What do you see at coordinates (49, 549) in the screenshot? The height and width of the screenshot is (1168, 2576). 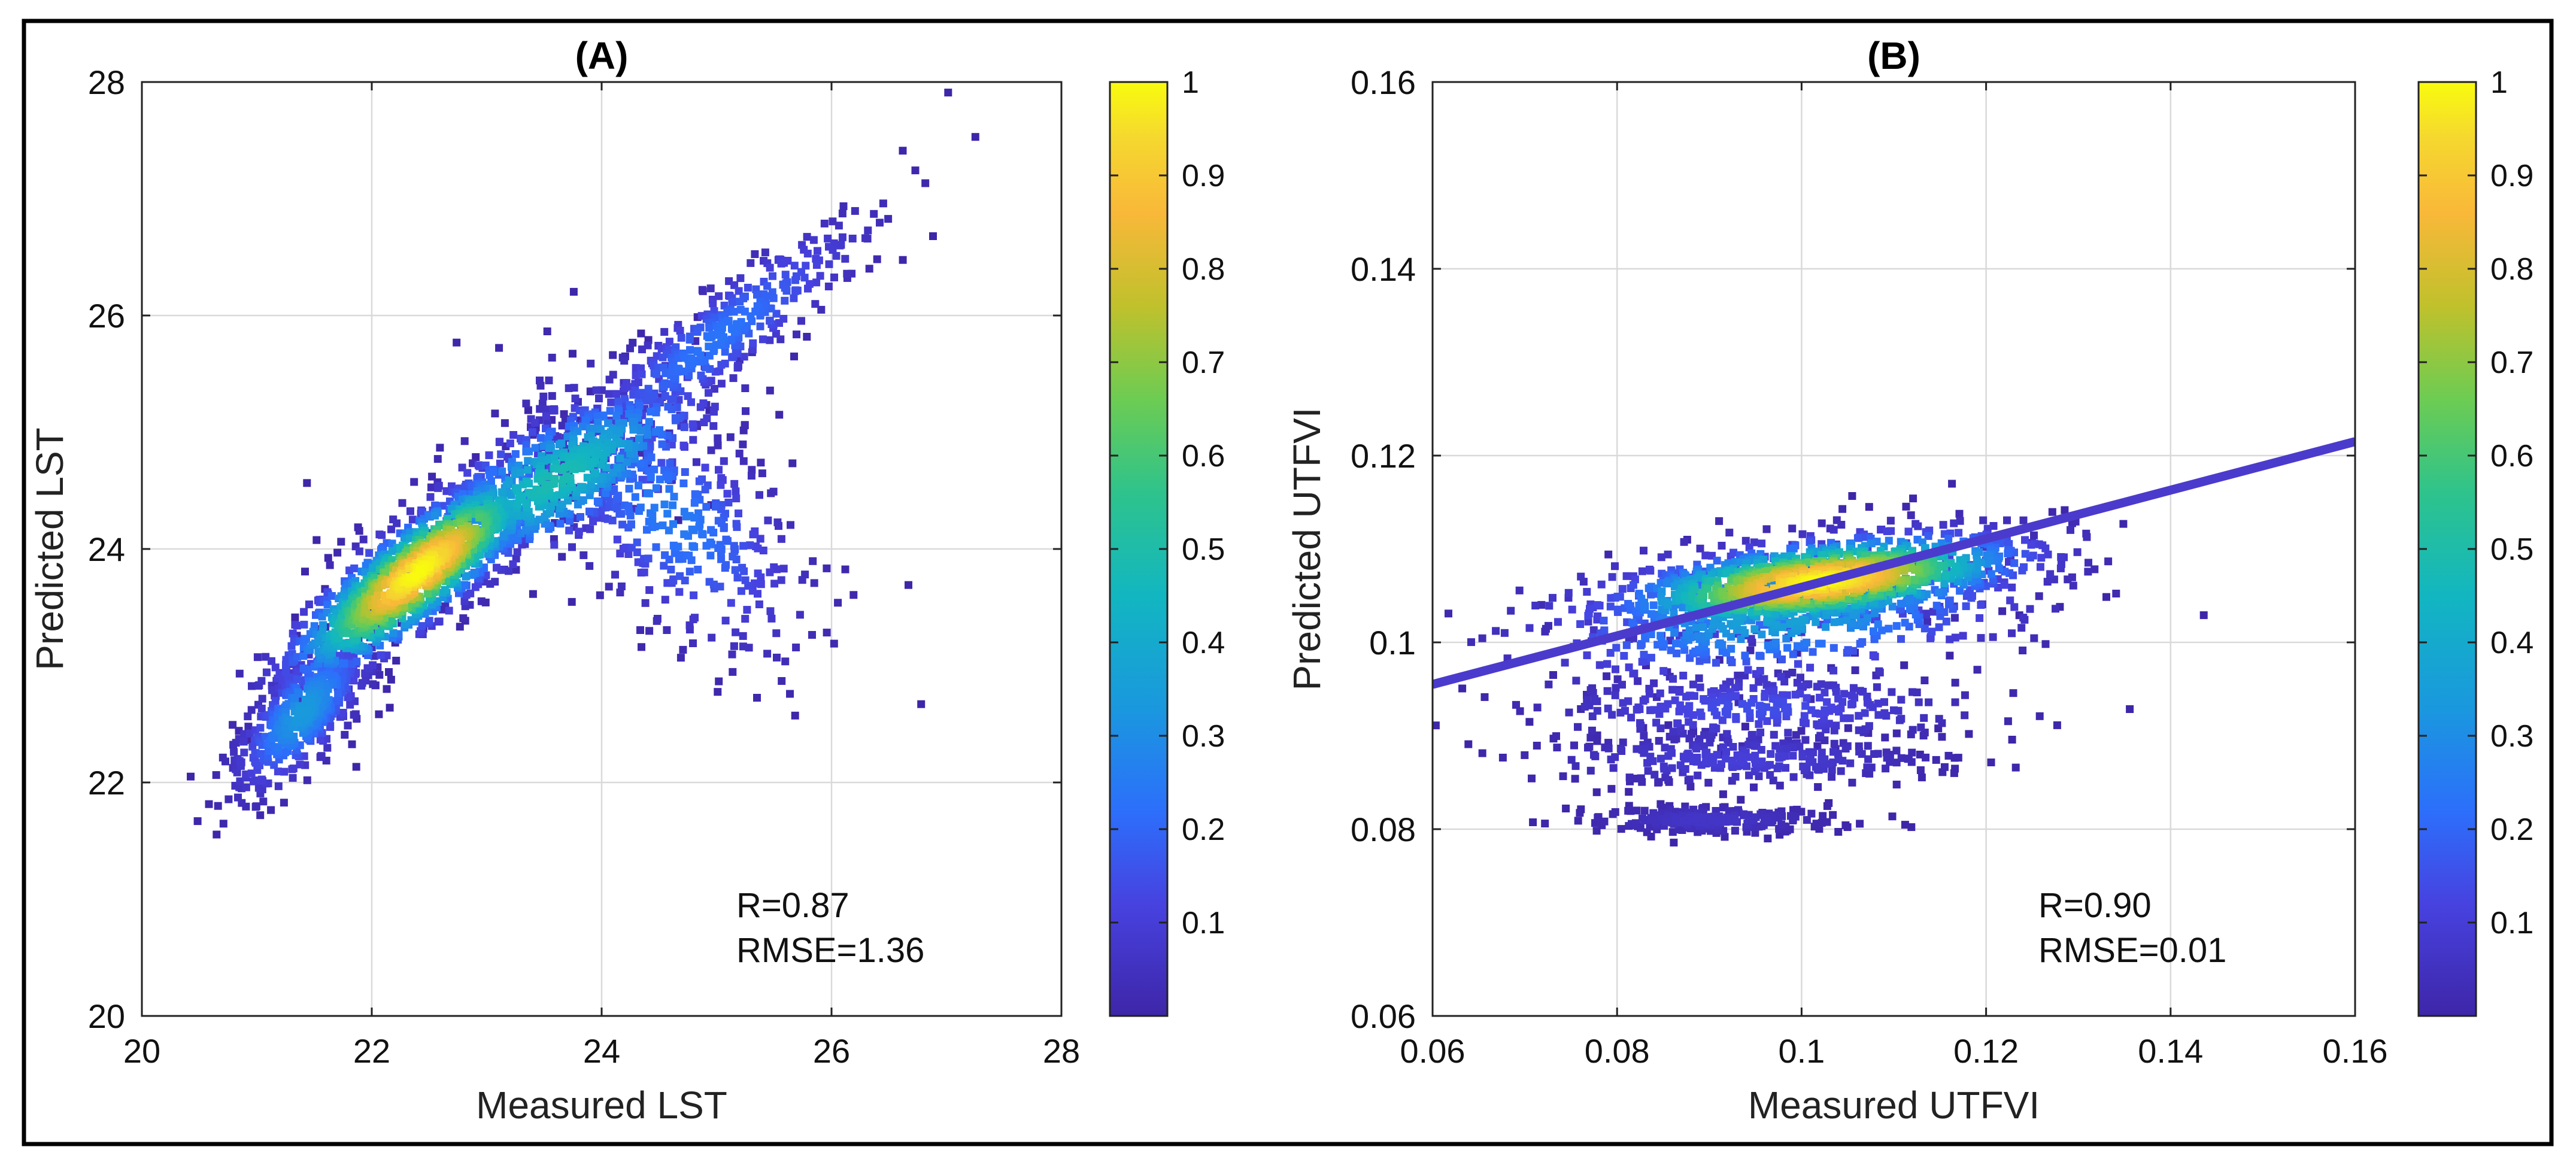 I see `y-axis-label: Predicted LST` at bounding box center [49, 549].